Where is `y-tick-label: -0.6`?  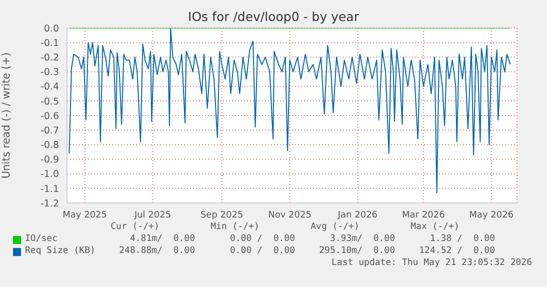 y-tick-label: -0.6 is located at coordinates (49, 116).